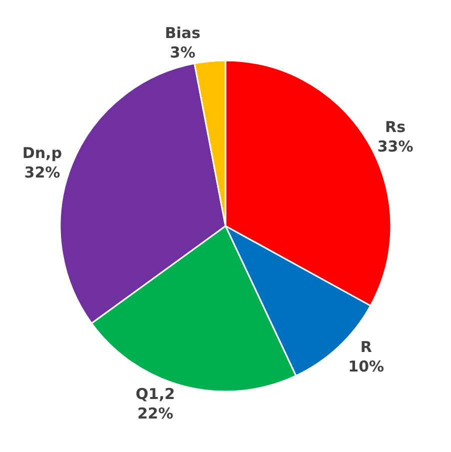 The width and height of the screenshot is (451, 452). What do you see at coordinates (155, 394) in the screenshot?
I see `slice-label: Q1,2` at bounding box center [155, 394].